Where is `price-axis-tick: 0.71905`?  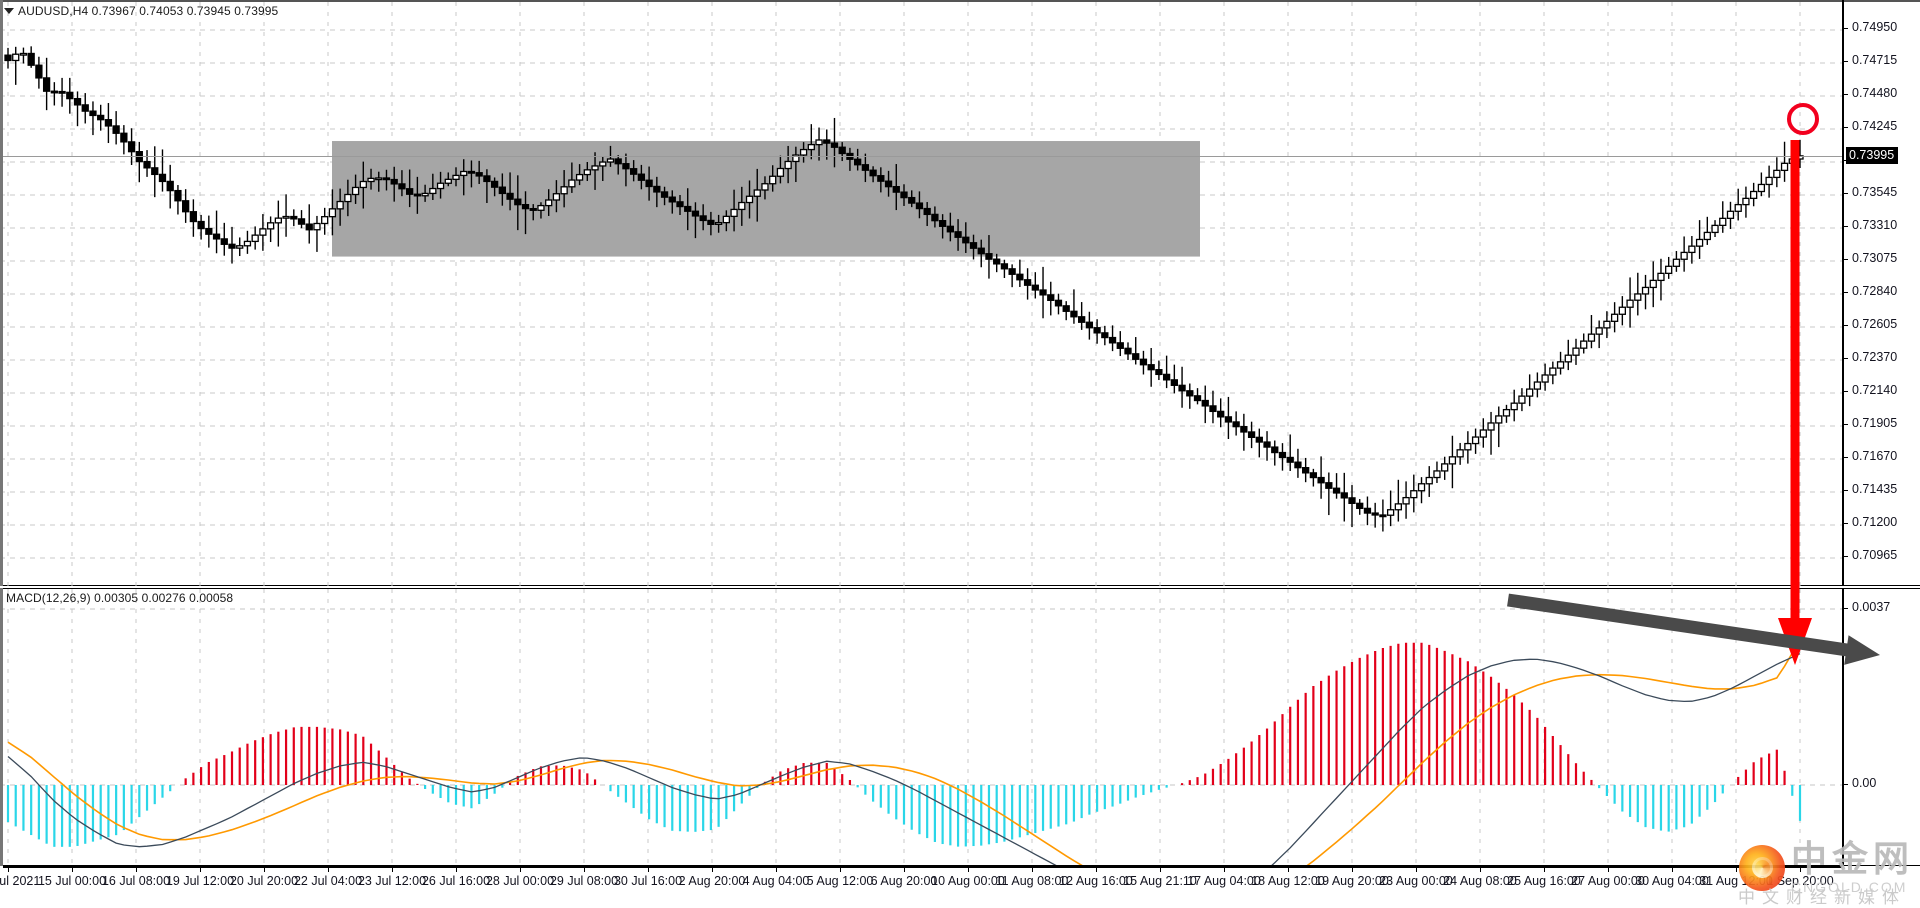 price-axis-tick: 0.71905 is located at coordinates (1875, 423).